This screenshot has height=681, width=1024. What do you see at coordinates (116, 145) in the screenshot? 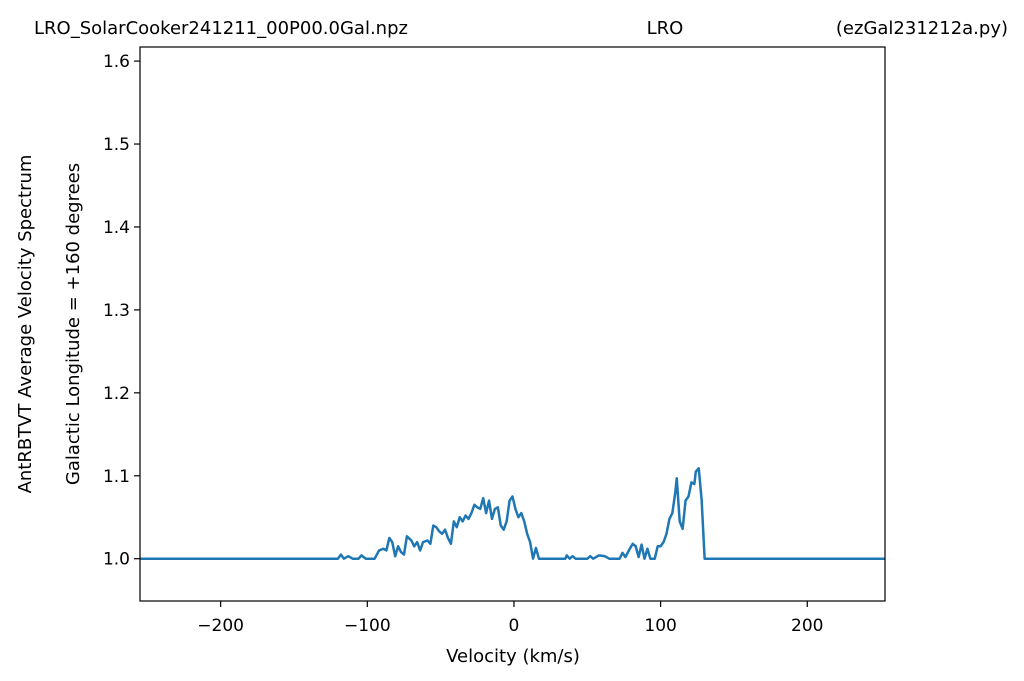
I see `y-tick-label: 1.5` at bounding box center [116, 145].